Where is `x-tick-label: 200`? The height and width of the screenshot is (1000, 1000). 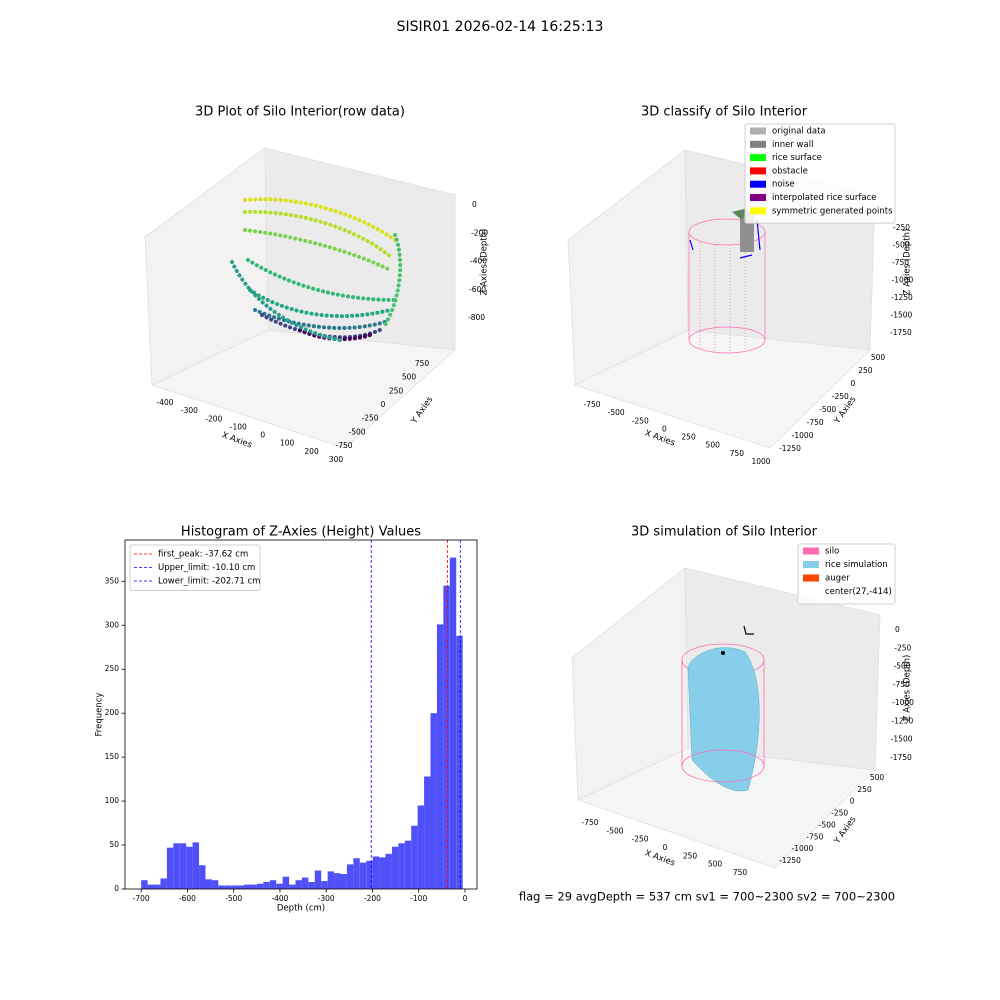
x-tick-label: 200 is located at coordinates (311, 451).